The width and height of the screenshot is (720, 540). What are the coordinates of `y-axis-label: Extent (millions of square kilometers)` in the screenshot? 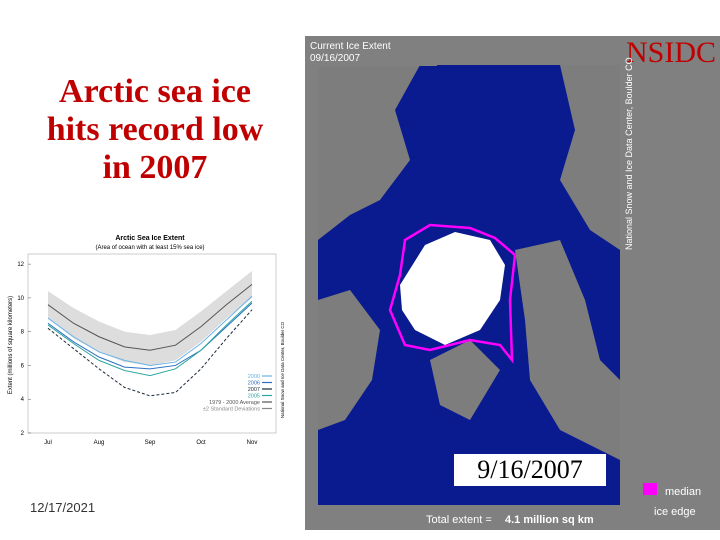 It's located at (11, 345).